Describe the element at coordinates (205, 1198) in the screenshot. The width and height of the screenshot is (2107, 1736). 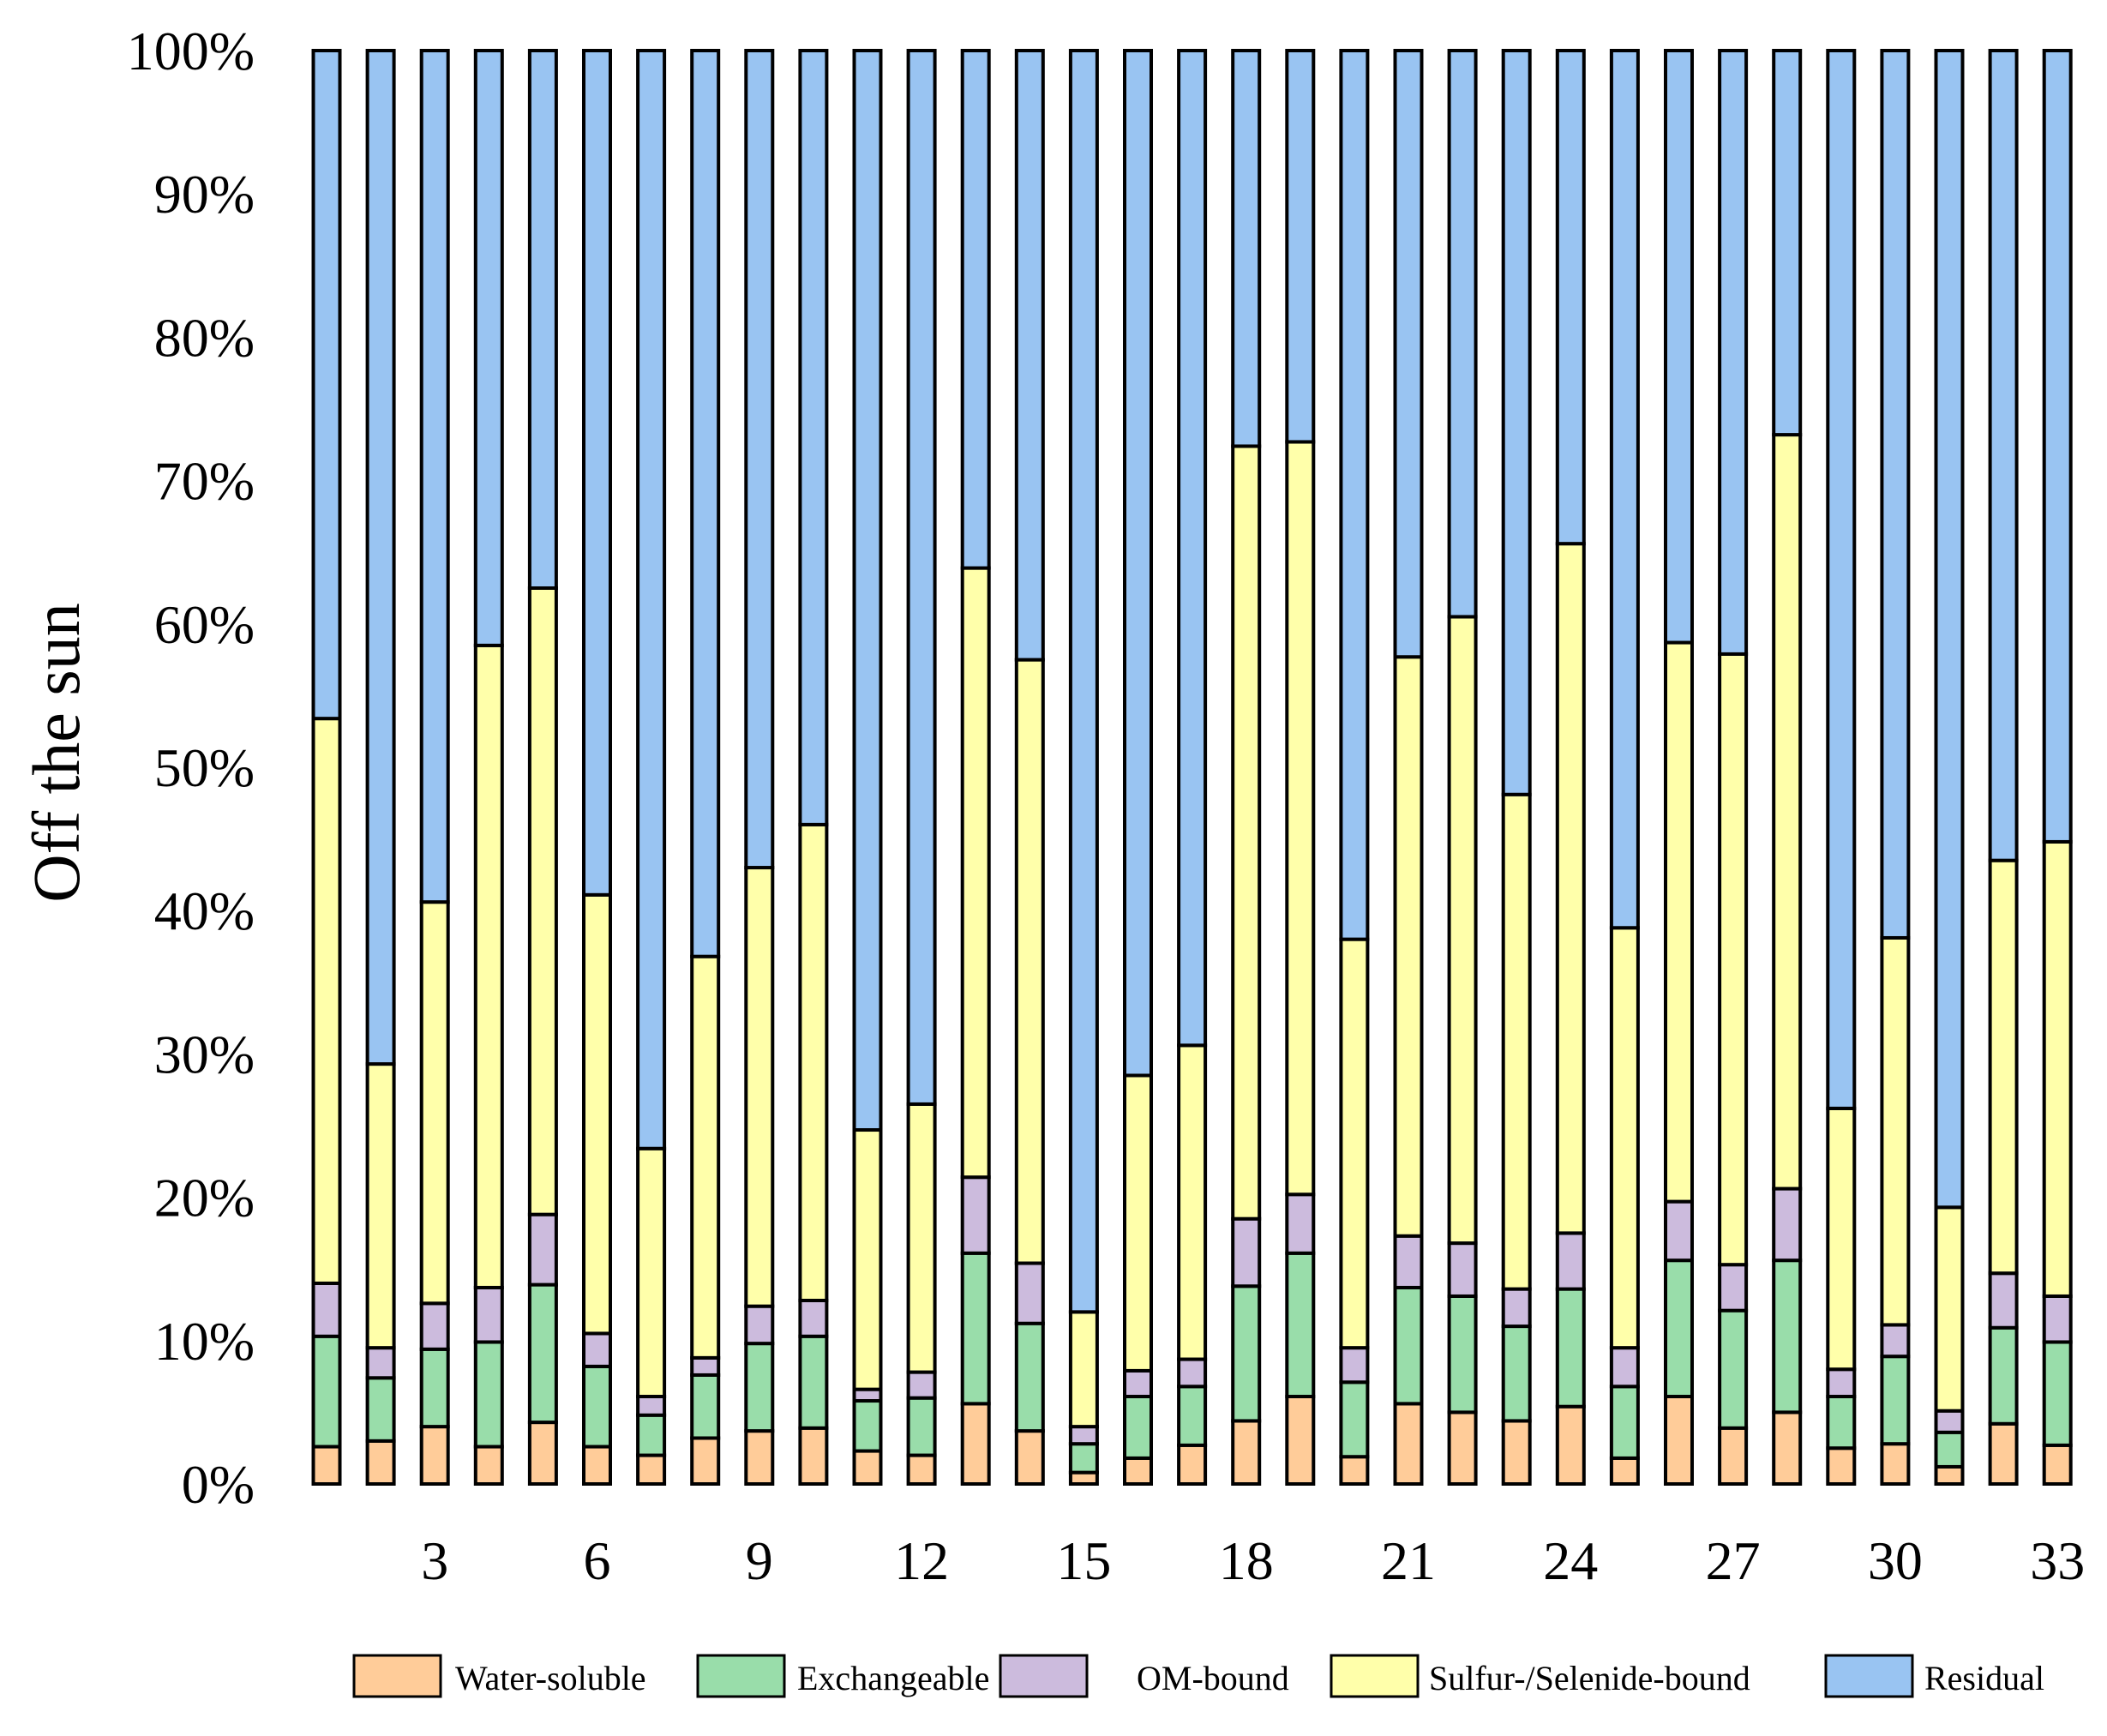
I see `y-tick-label: 20%` at that location.